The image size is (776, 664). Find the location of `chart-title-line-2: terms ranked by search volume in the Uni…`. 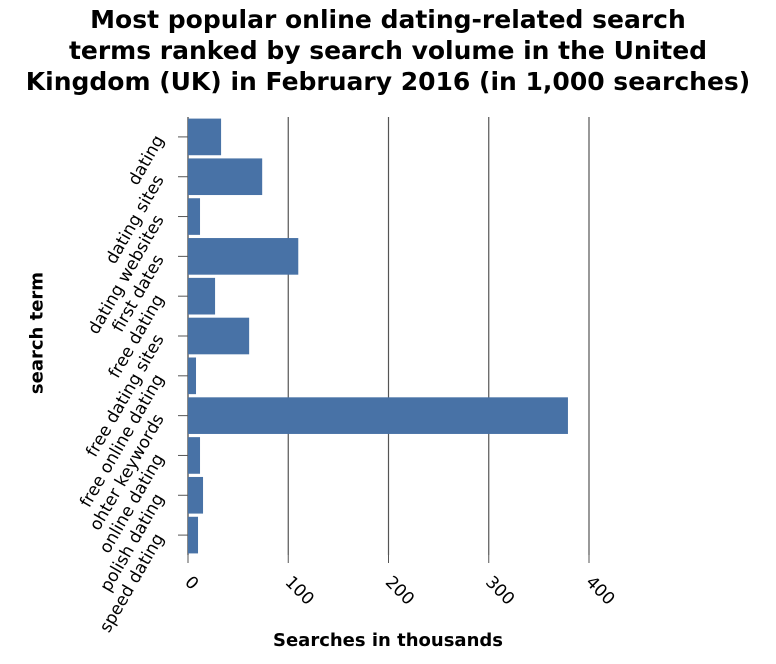

chart-title-line-2: terms ranked by search volume in the Uni… is located at coordinates (388, 50).